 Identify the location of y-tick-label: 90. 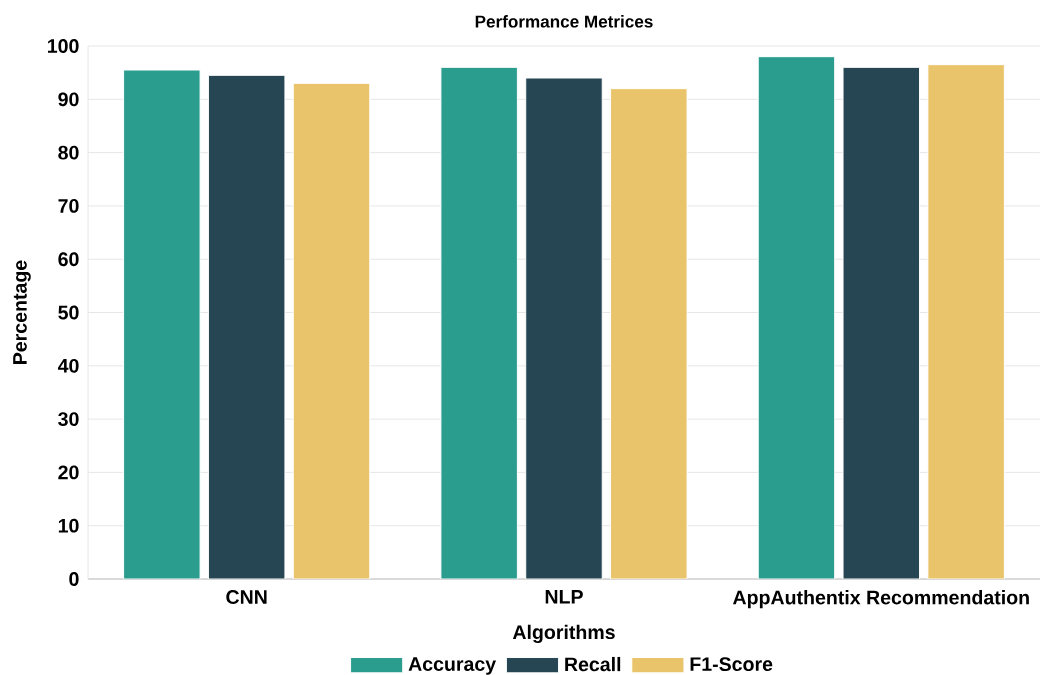
(68, 99).